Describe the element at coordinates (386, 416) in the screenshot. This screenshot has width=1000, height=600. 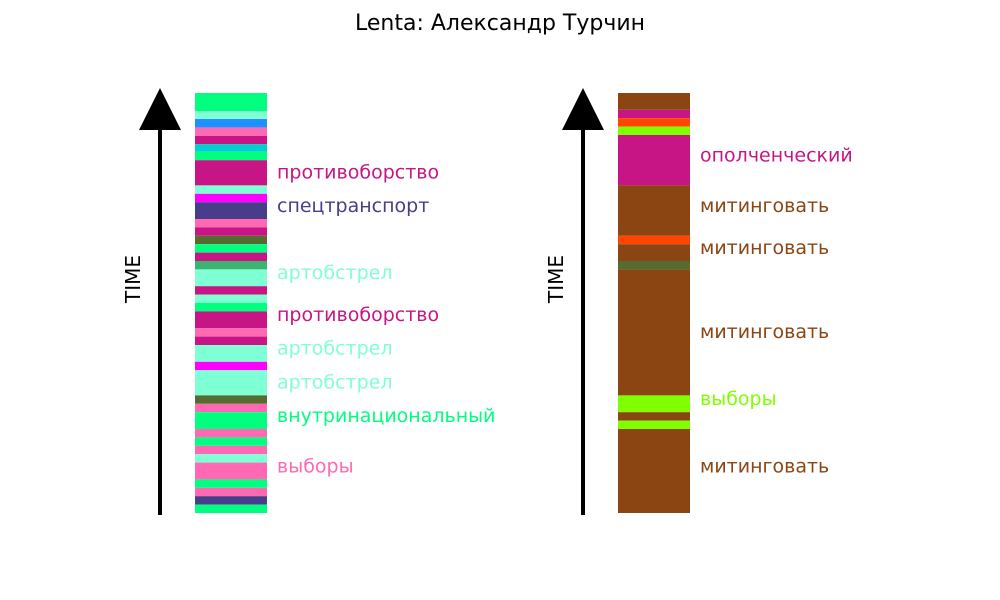
I see `topic-label: внутринациональный` at that location.